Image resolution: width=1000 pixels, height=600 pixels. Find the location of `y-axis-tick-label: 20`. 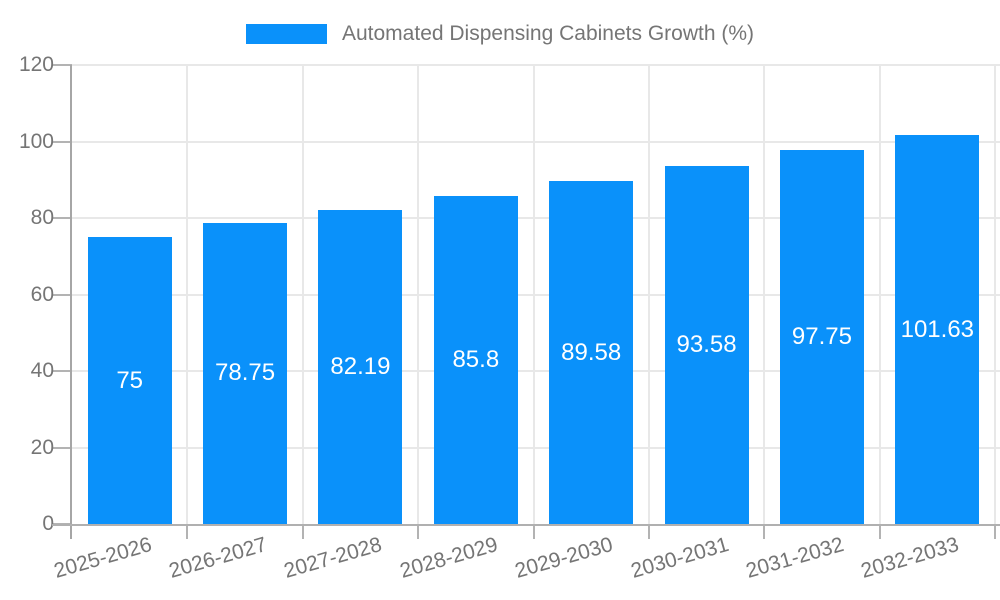

y-axis-tick-label: 20 is located at coordinates (42, 447).